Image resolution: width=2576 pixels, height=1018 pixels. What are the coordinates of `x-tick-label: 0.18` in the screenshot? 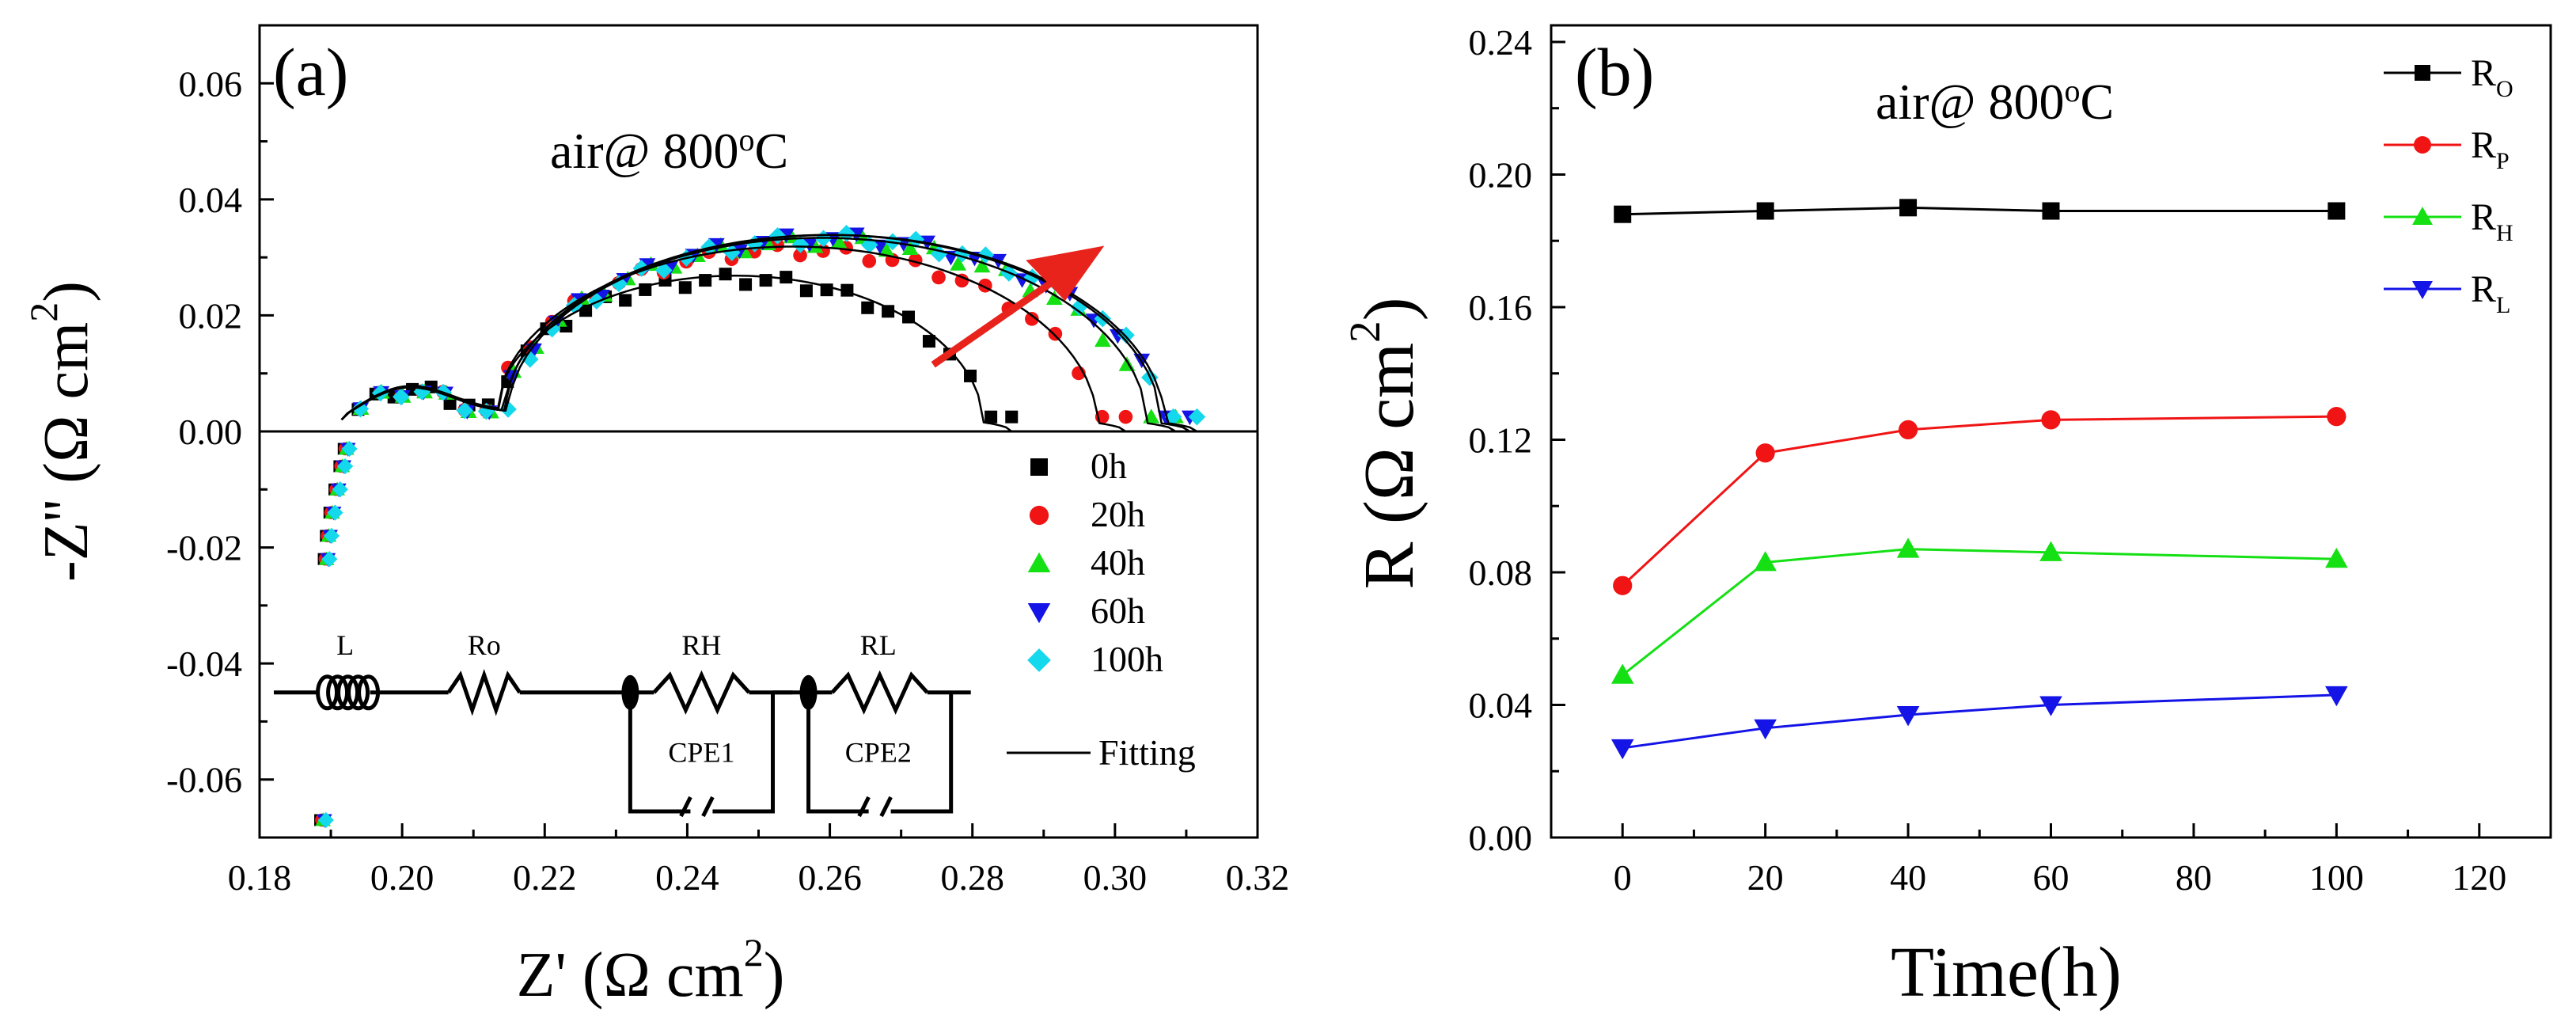 It's located at (260, 877).